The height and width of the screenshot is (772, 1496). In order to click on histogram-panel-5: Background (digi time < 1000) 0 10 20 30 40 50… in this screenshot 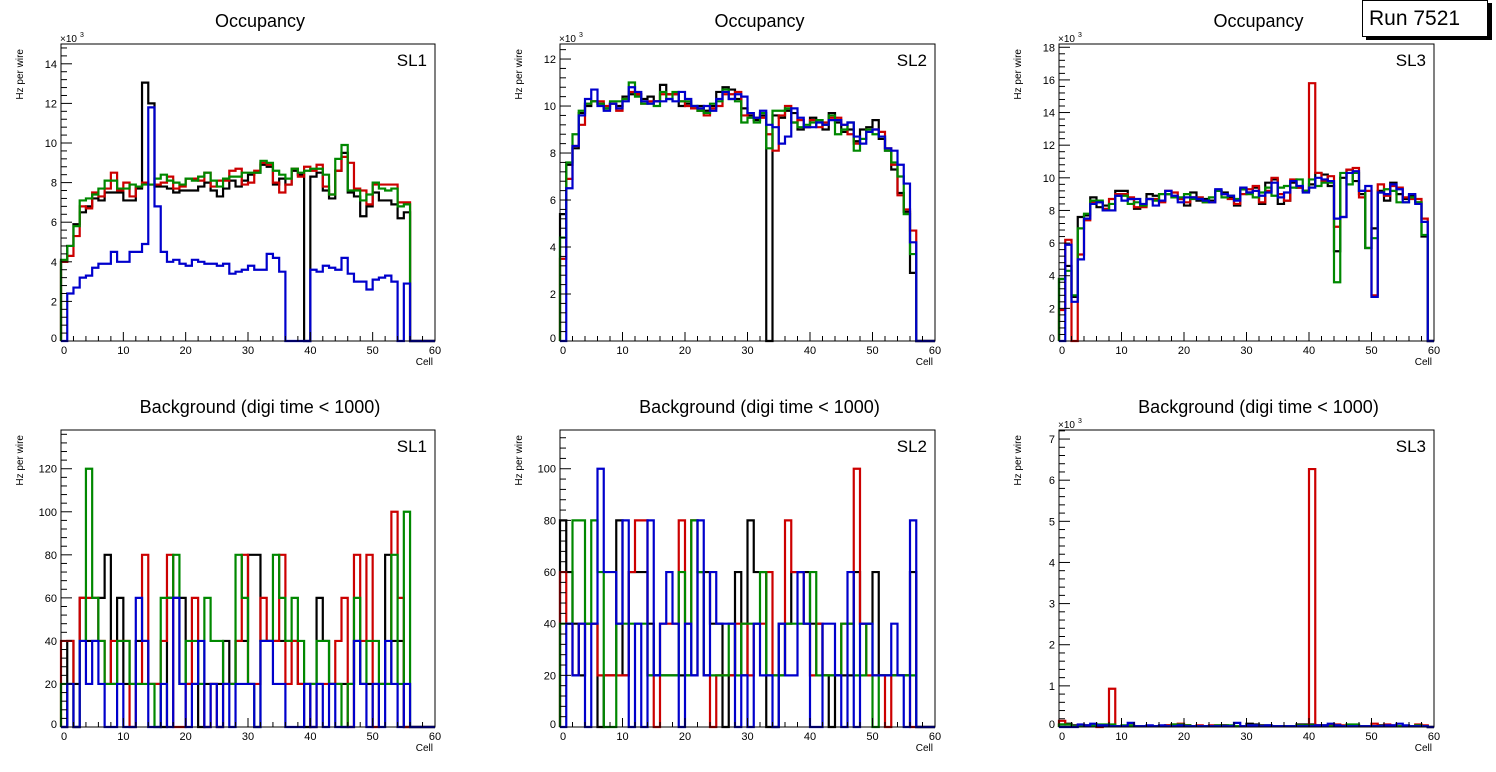, I will do `click(727, 575)`.